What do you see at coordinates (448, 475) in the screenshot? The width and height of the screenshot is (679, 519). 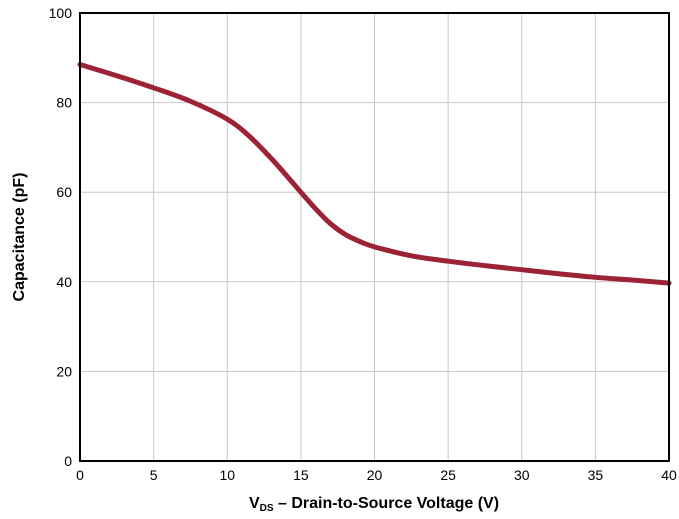 I see `x-tick-label-5: 25` at bounding box center [448, 475].